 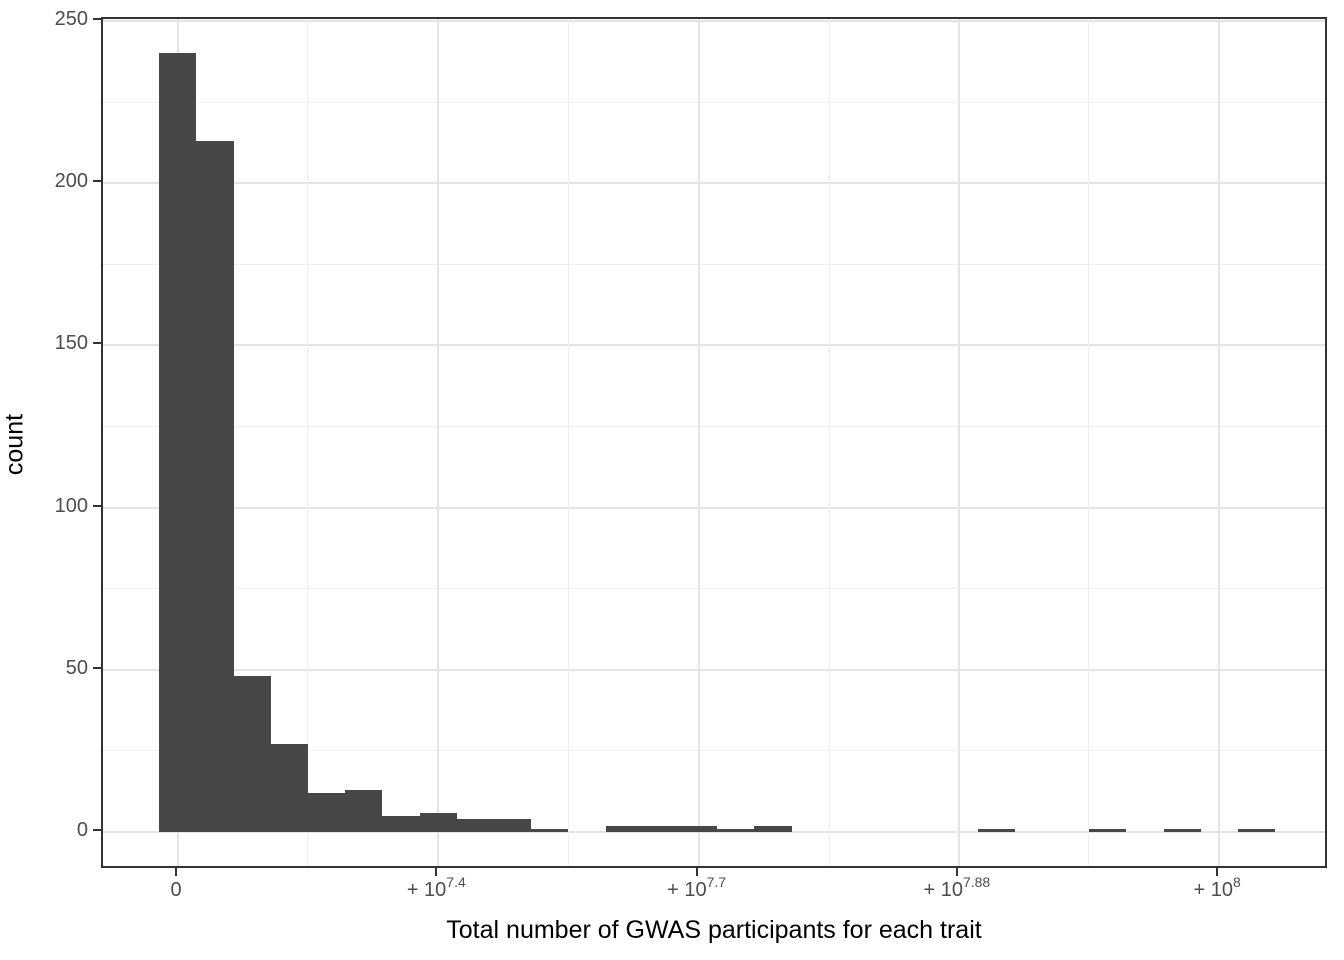 What do you see at coordinates (71, 18) in the screenshot?
I see `y-tick-label: 250` at bounding box center [71, 18].